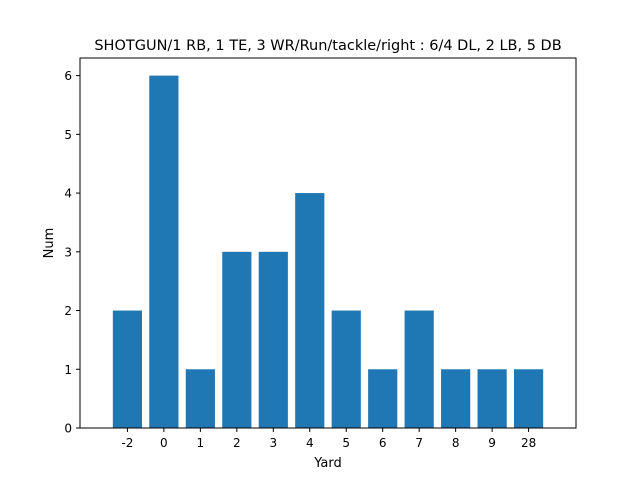  Describe the element at coordinates (273, 443) in the screenshot. I see `x-tick-label: 3` at that location.